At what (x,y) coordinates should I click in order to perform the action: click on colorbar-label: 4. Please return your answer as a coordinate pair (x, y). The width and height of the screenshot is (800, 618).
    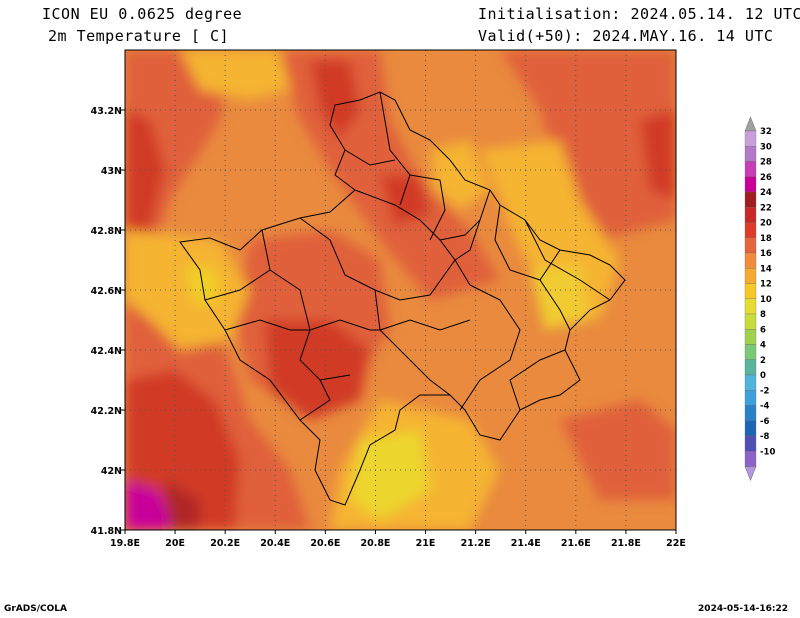
    Looking at the image, I should click on (763, 346).